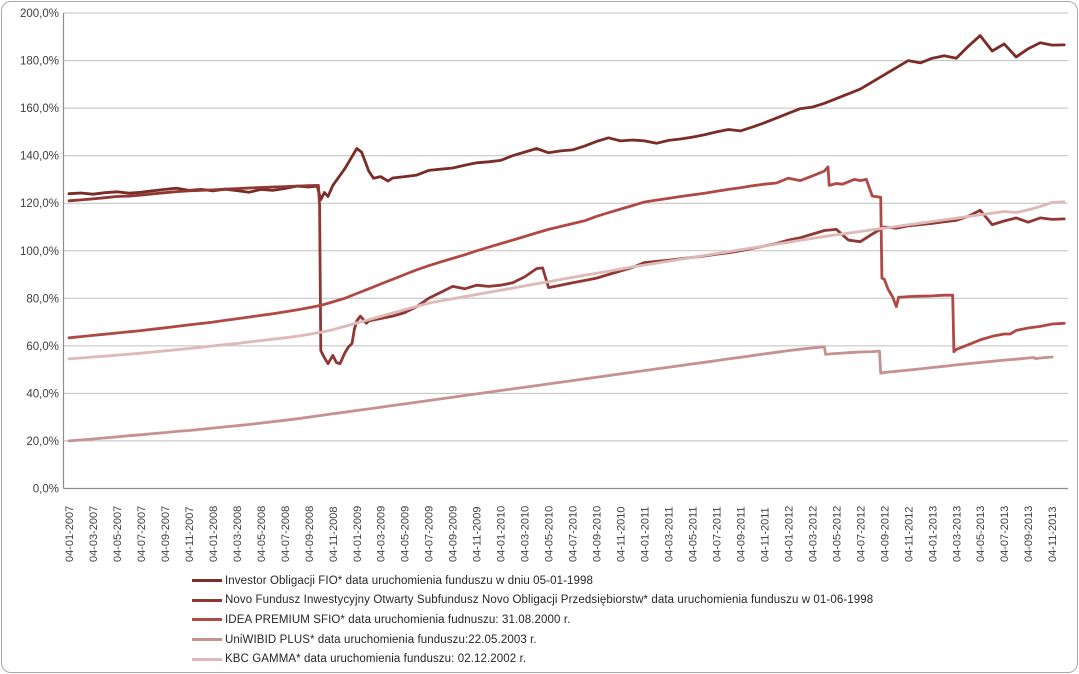  What do you see at coordinates (142, 534) in the screenshot?
I see `x-axis-label: 04-07-2007` at bounding box center [142, 534].